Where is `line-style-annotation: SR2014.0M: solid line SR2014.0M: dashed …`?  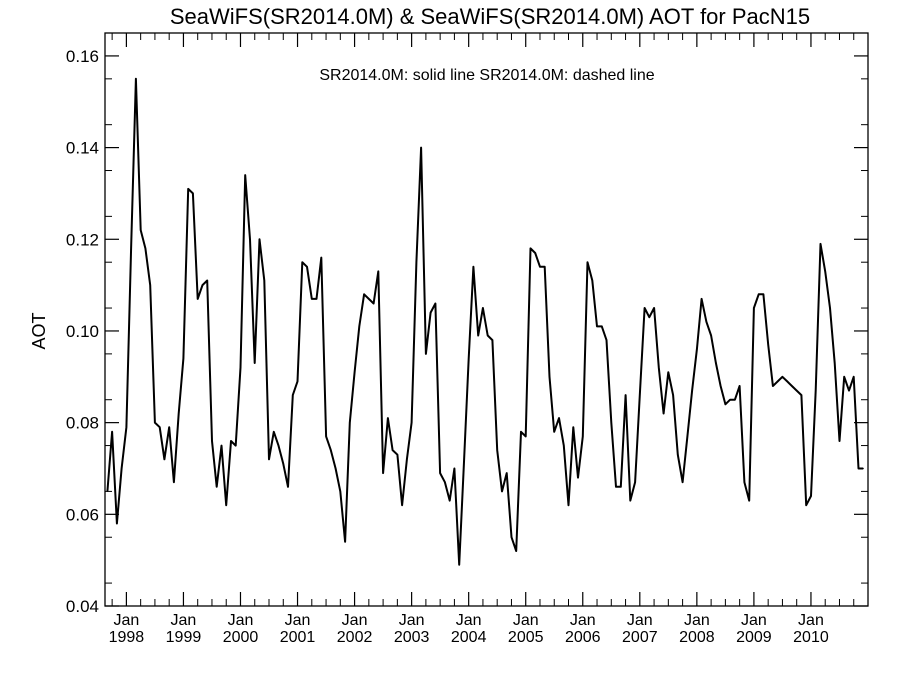
line-style-annotation: SR2014.0M: solid line SR2014.0M: dashed … is located at coordinates (486, 75).